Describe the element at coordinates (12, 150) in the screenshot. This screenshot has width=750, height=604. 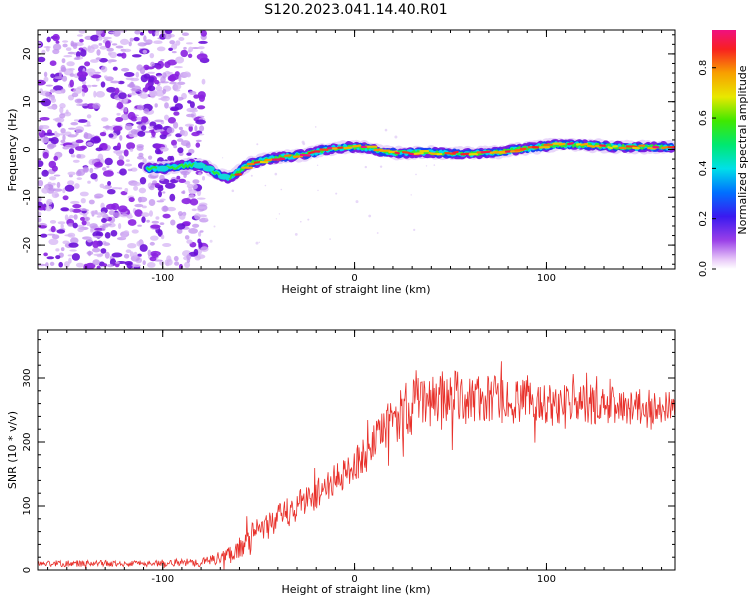
I see `spectrogram-y-axis-label: Frequency (Hz)` at that location.